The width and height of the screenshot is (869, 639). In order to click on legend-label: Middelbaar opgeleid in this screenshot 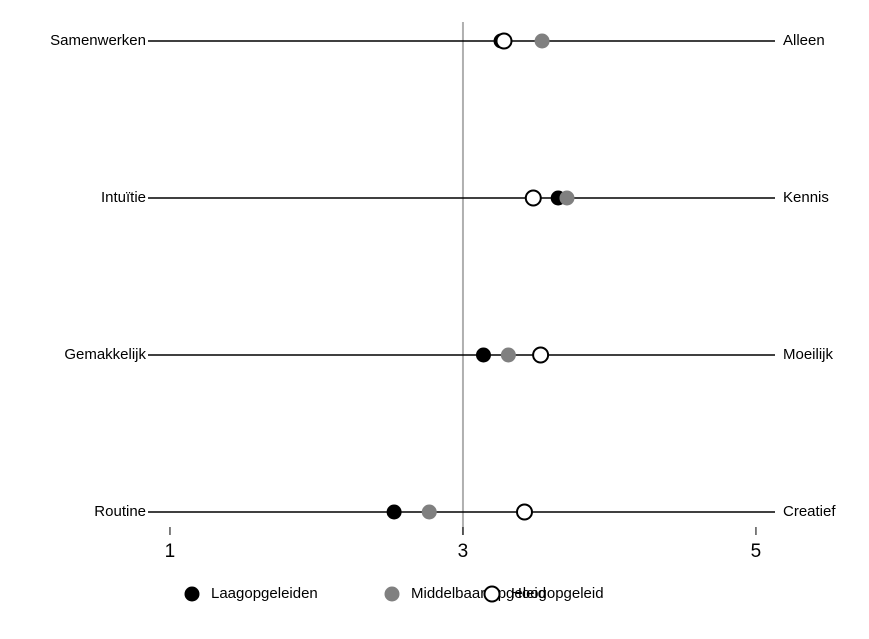, I will do `click(478, 593)`.